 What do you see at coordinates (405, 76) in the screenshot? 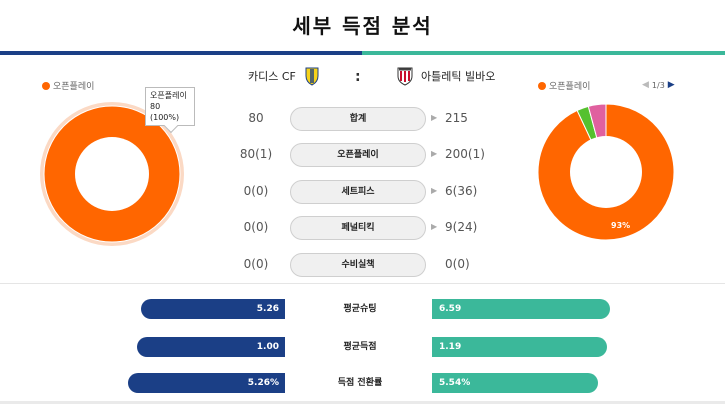
I see `athletic-bilbao-crest-icon` at bounding box center [405, 76].